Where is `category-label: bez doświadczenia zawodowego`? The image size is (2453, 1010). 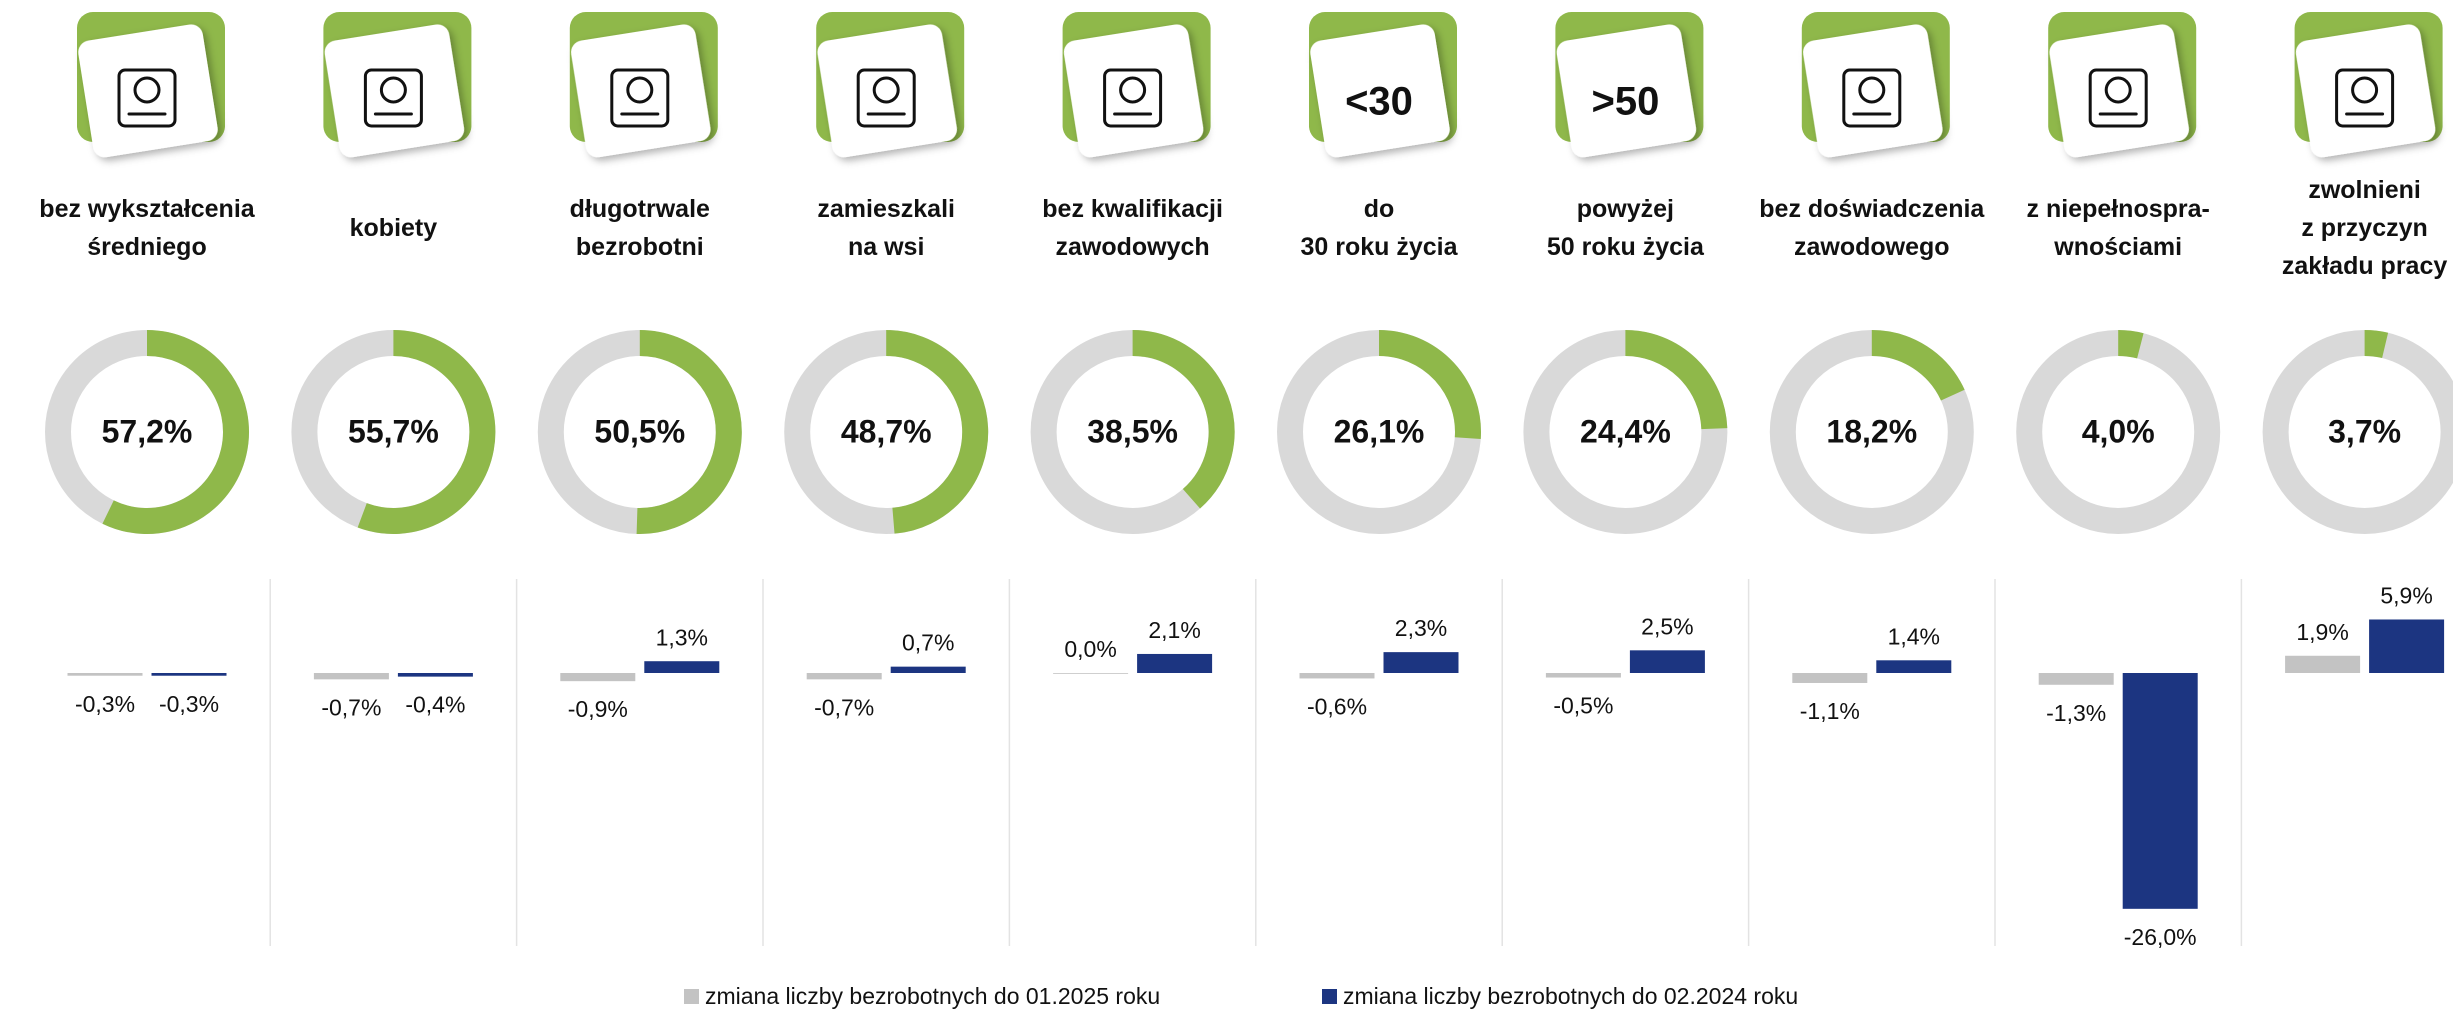
category-label: bez doświadczenia zawodowego is located at coordinates (1872, 228).